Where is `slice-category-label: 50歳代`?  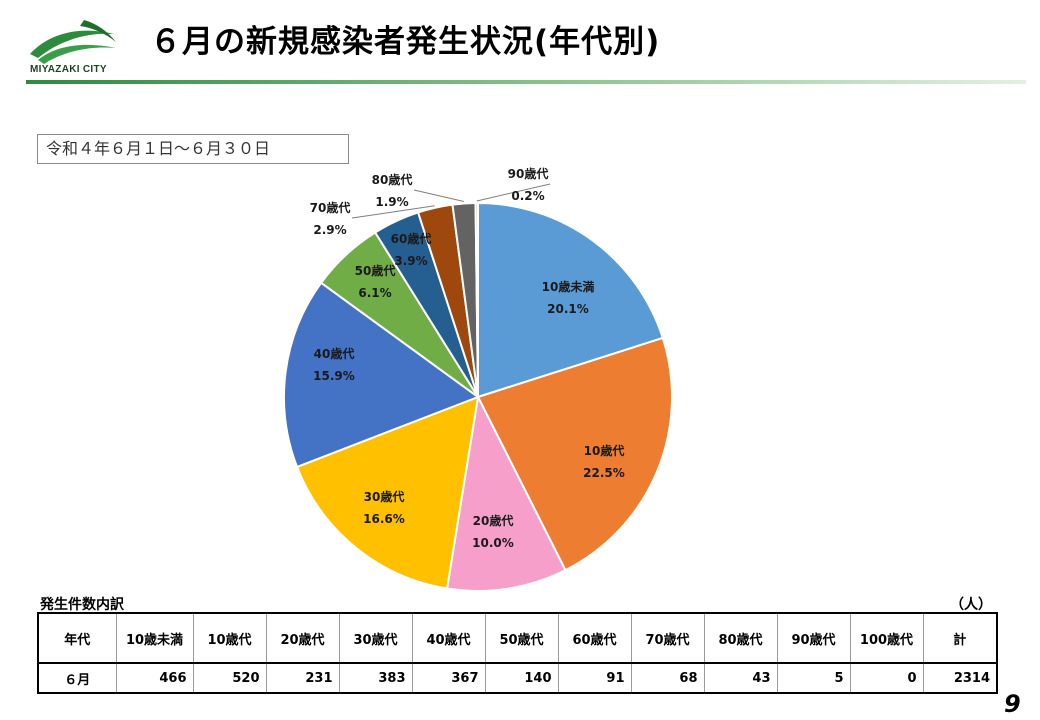 slice-category-label: 50歳代 is located at coordinates (375, 270).